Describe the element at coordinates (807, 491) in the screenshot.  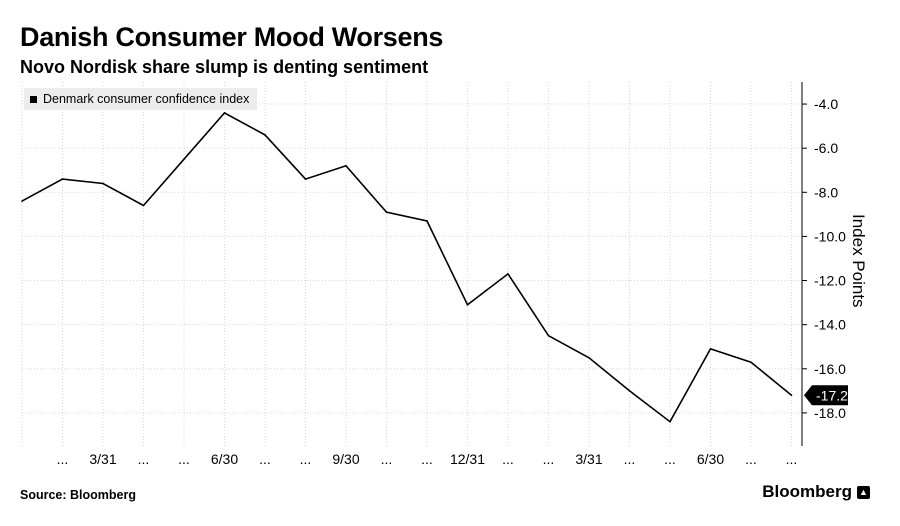
I see `brand-name: Bloomberg` at that location.